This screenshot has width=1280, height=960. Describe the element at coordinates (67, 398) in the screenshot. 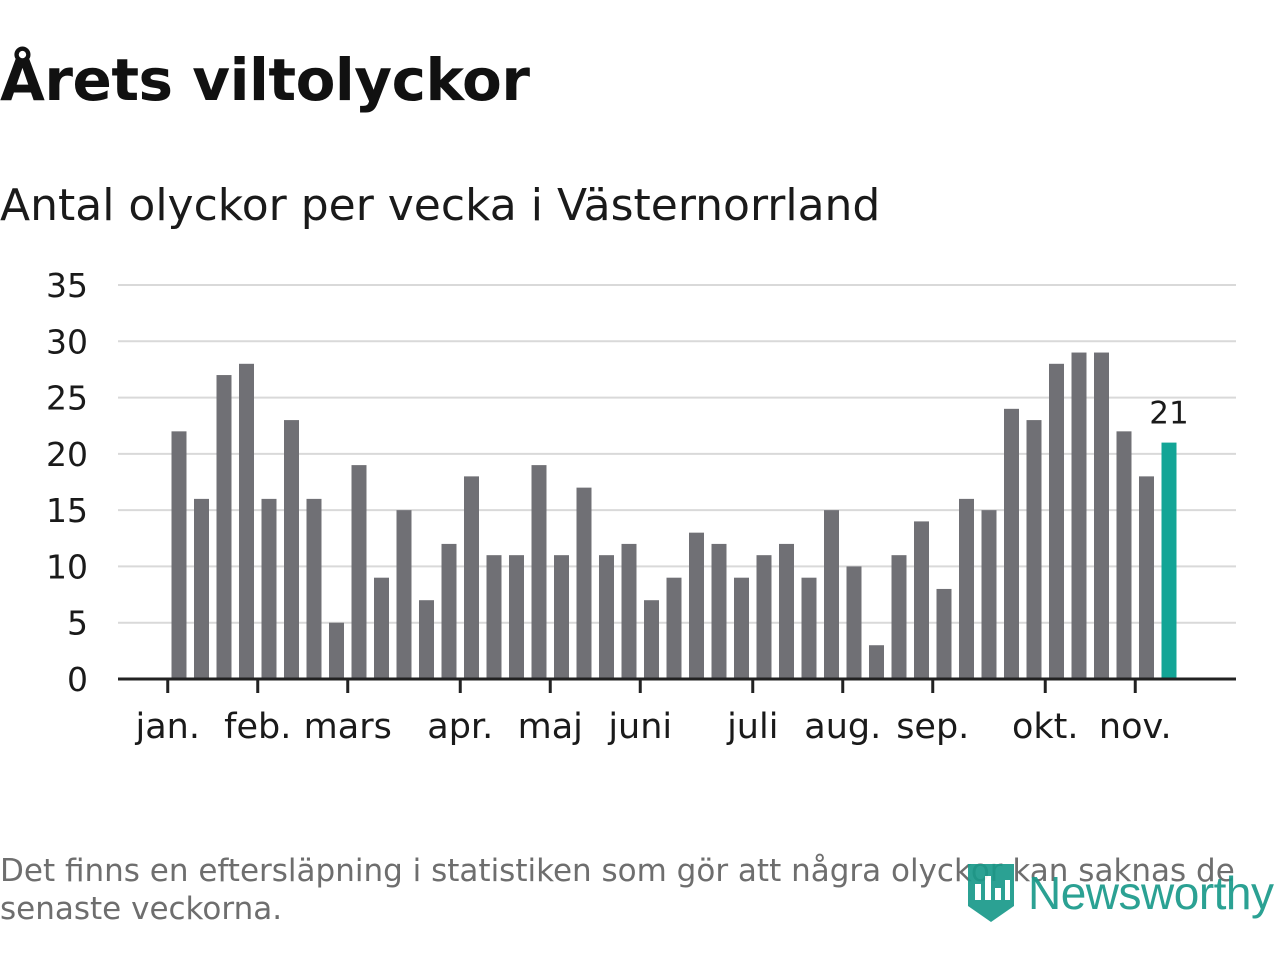

I see `y-tick-label: 25` at that location.